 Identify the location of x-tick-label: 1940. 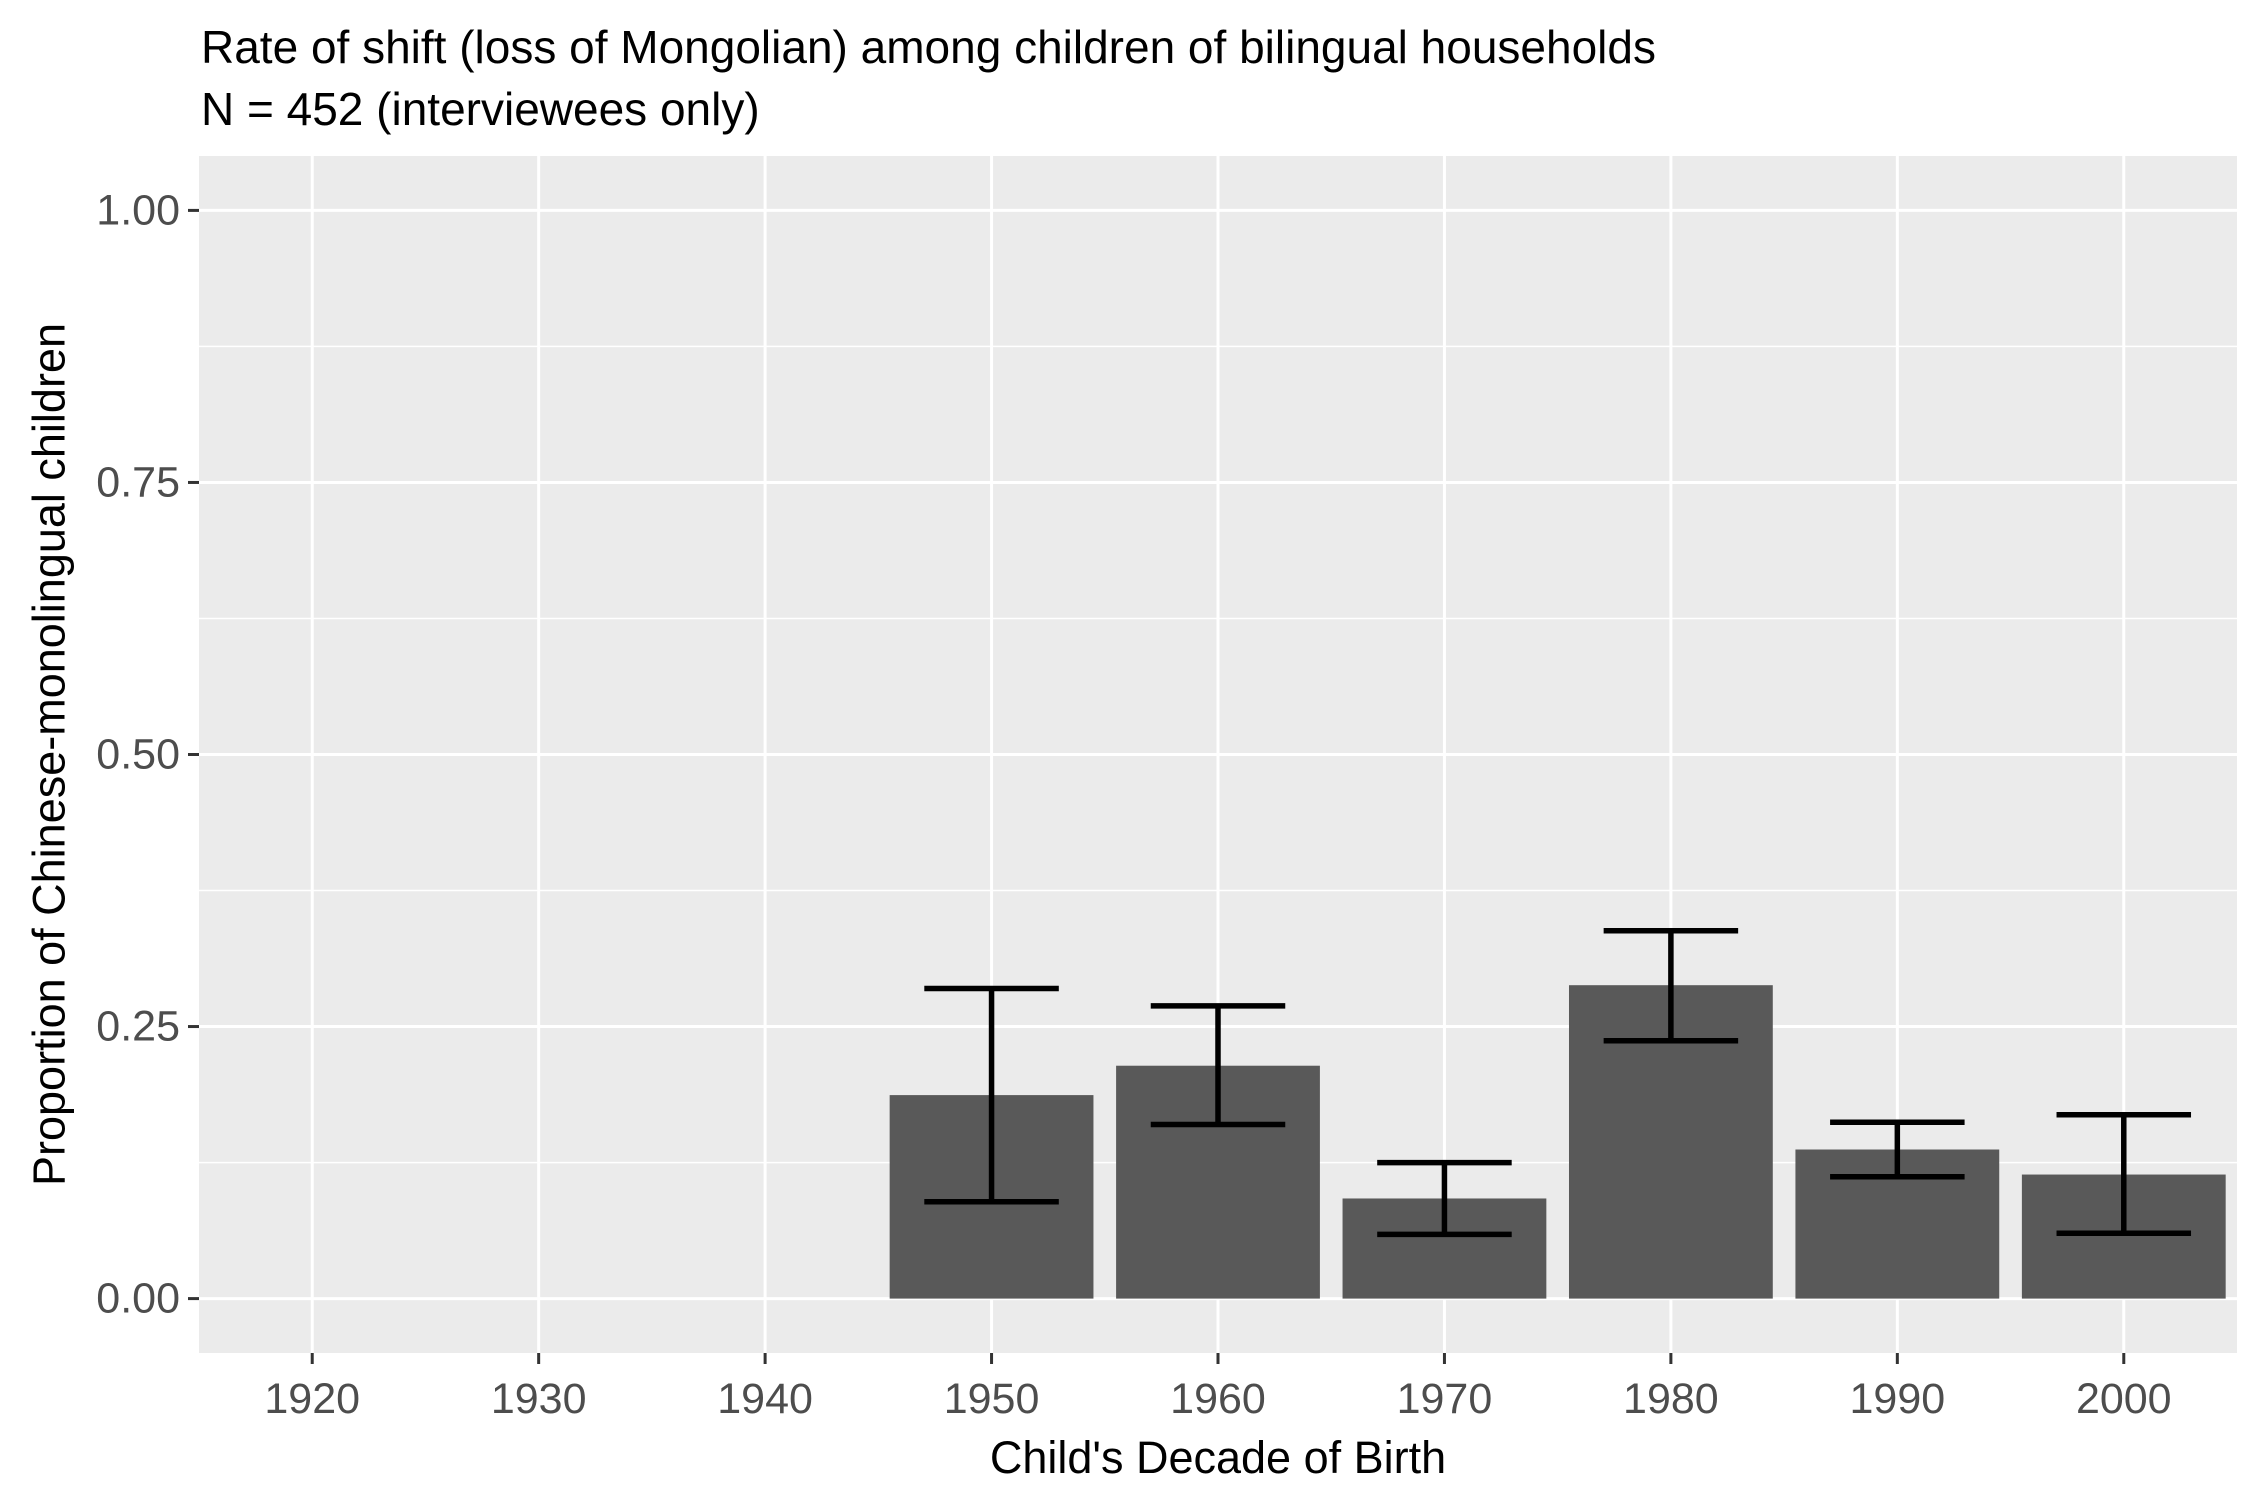
(765, 1399).